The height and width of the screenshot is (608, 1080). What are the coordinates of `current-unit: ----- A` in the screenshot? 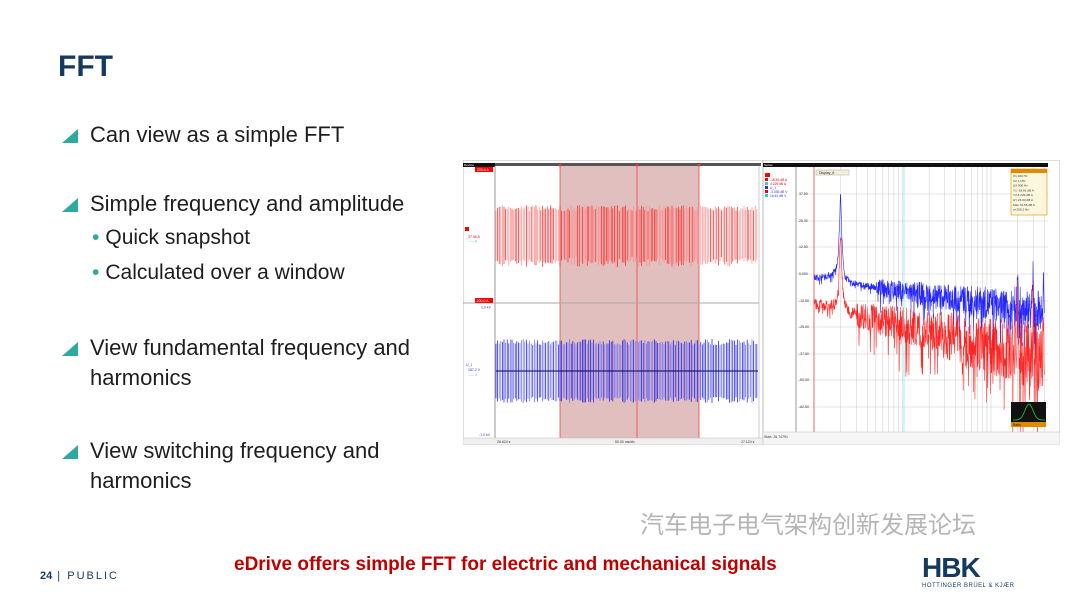 It's located at (473, 242).